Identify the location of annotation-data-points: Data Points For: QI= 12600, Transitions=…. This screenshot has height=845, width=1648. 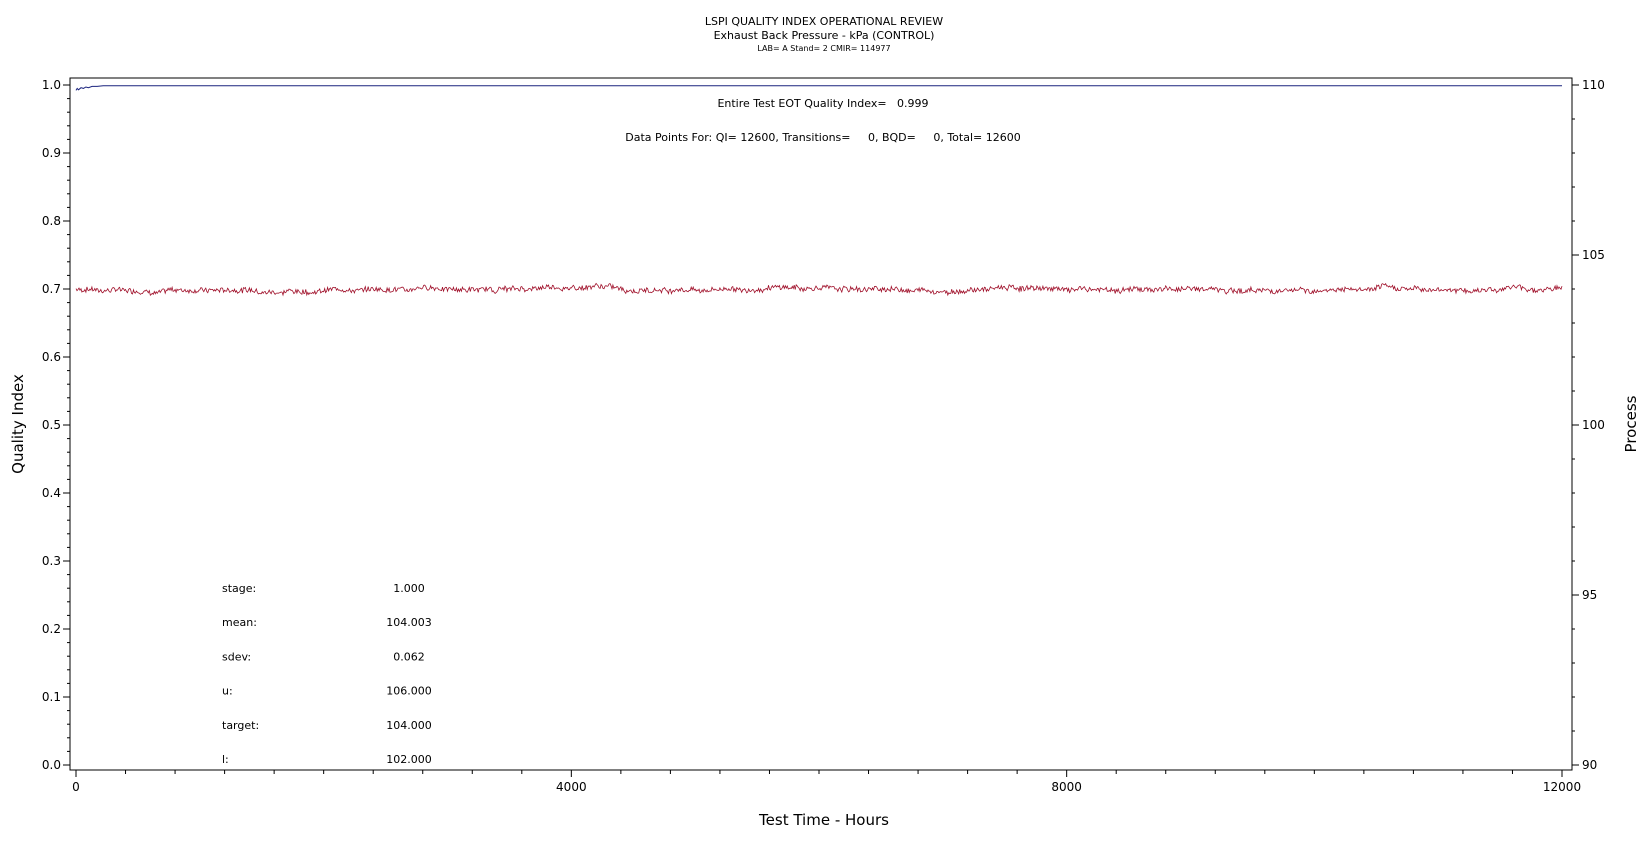
(822, 137).